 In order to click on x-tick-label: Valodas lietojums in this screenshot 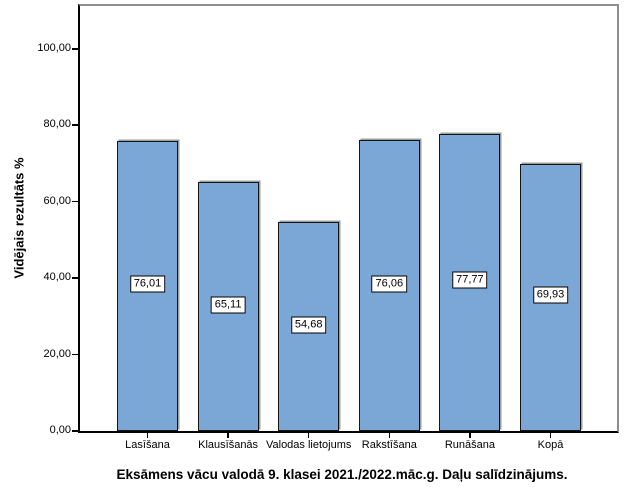, I will do `click(308, 445)`.